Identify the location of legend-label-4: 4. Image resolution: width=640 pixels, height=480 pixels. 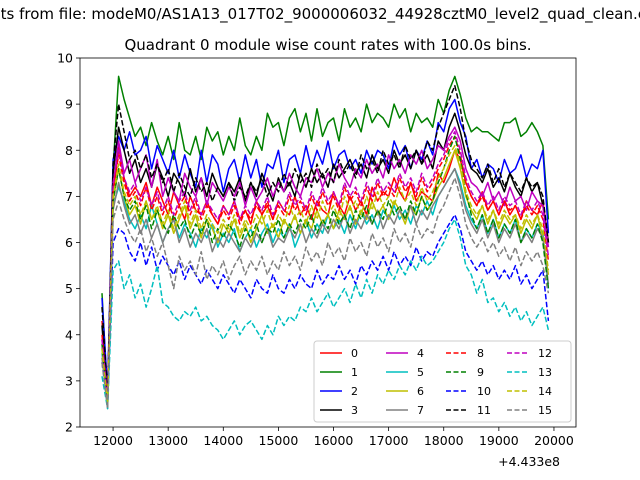
(420, 353).